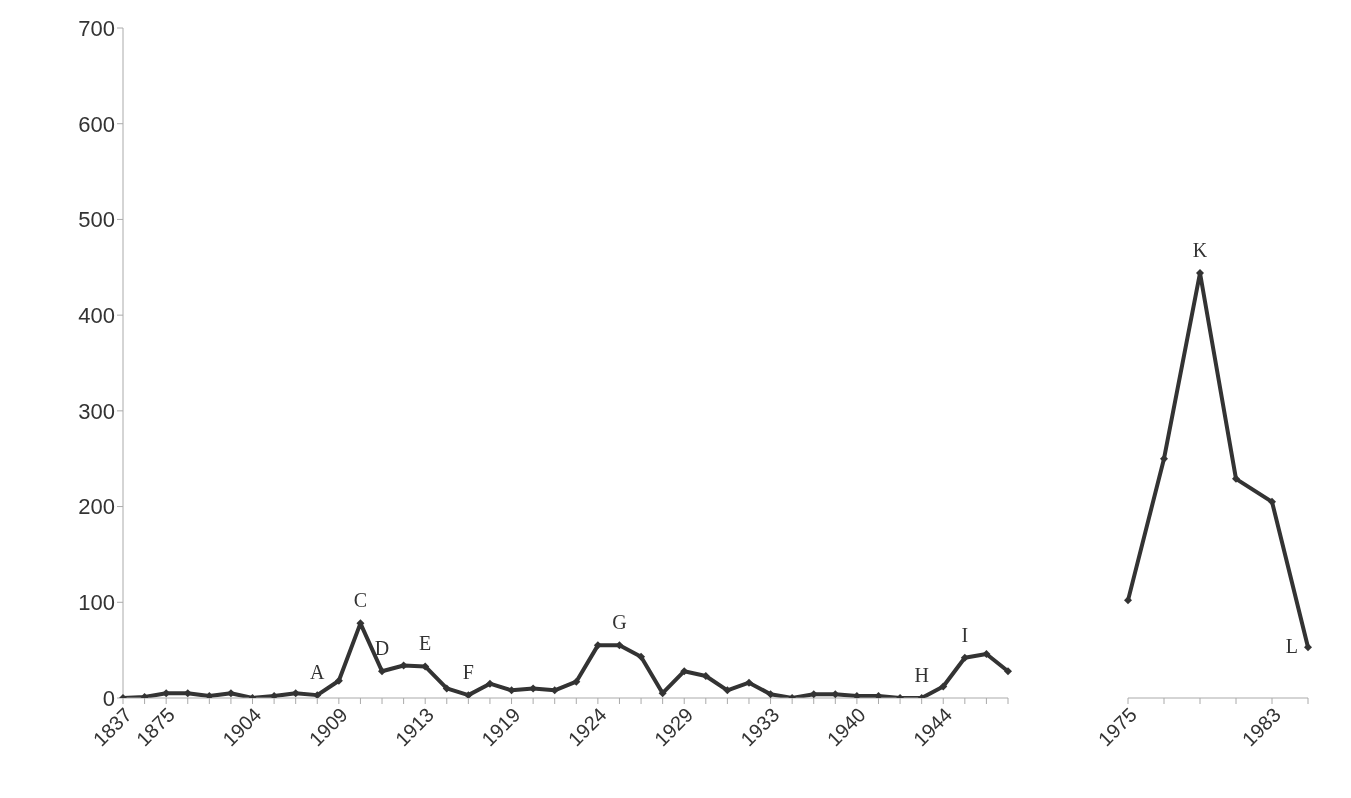 The height and width of the screenshot is (798, 1351). Describe the element at coordinates (96, 28) in the screenshot. I see `y-tick-label: 700` at that location.